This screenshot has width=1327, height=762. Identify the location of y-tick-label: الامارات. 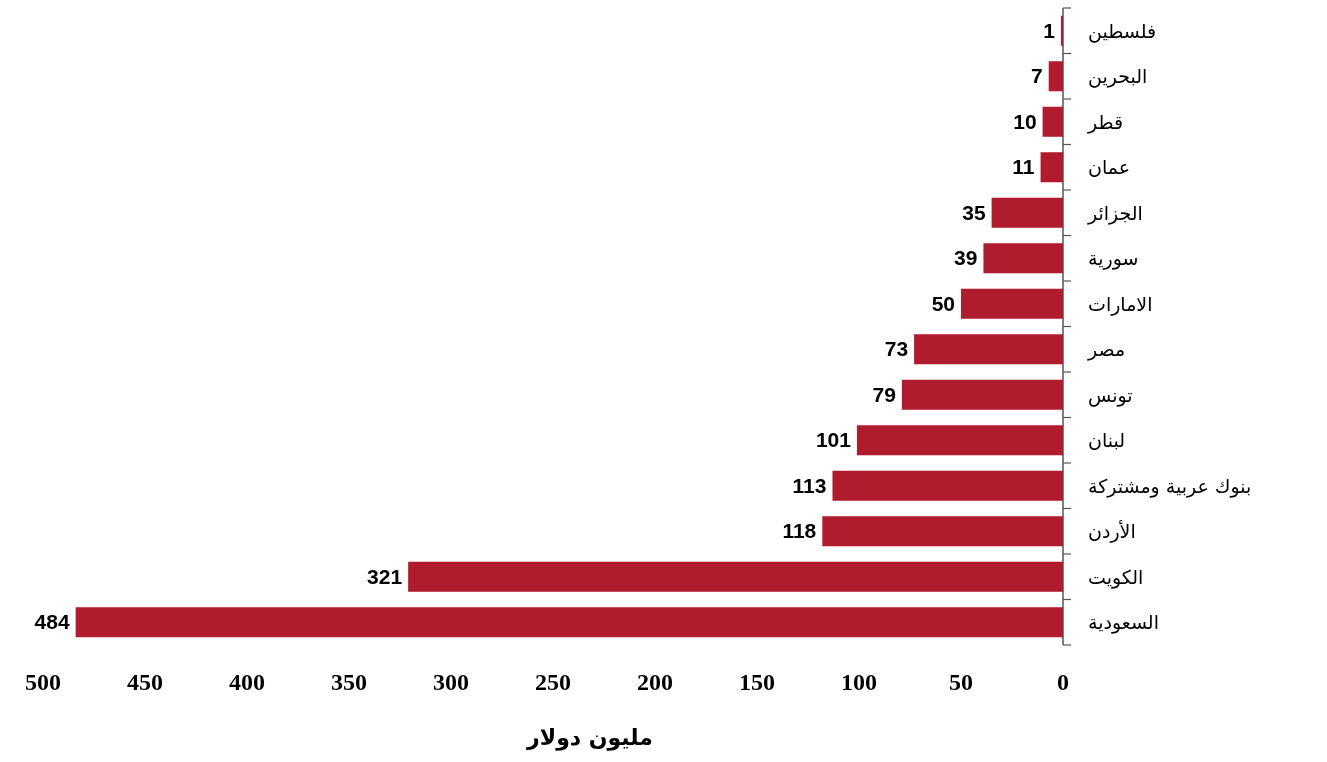
(1120, 304).